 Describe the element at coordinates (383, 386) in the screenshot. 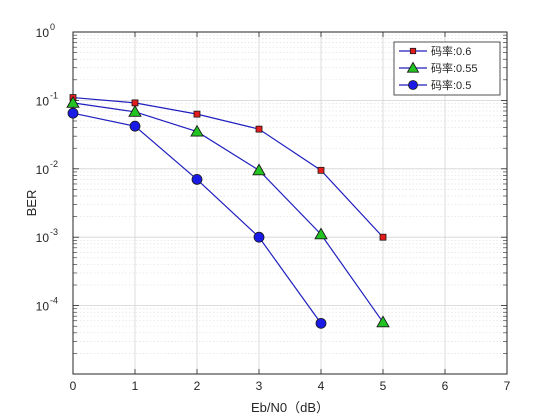

I see `x-tick-label: 5` at that location.